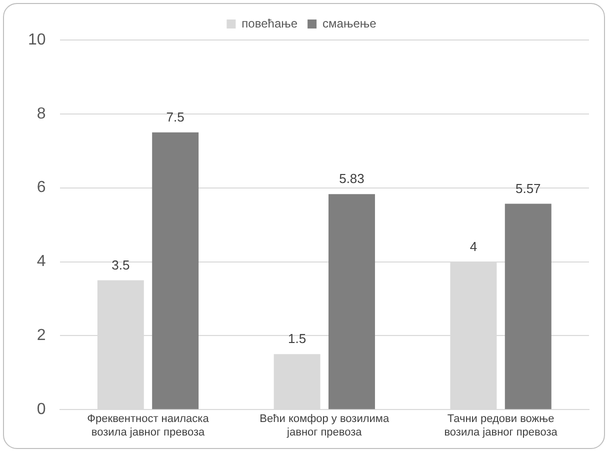 Image resolution: width=611 pixels, height=452 pixels. I want to click on legend-label: повећање, so click(270, 23).